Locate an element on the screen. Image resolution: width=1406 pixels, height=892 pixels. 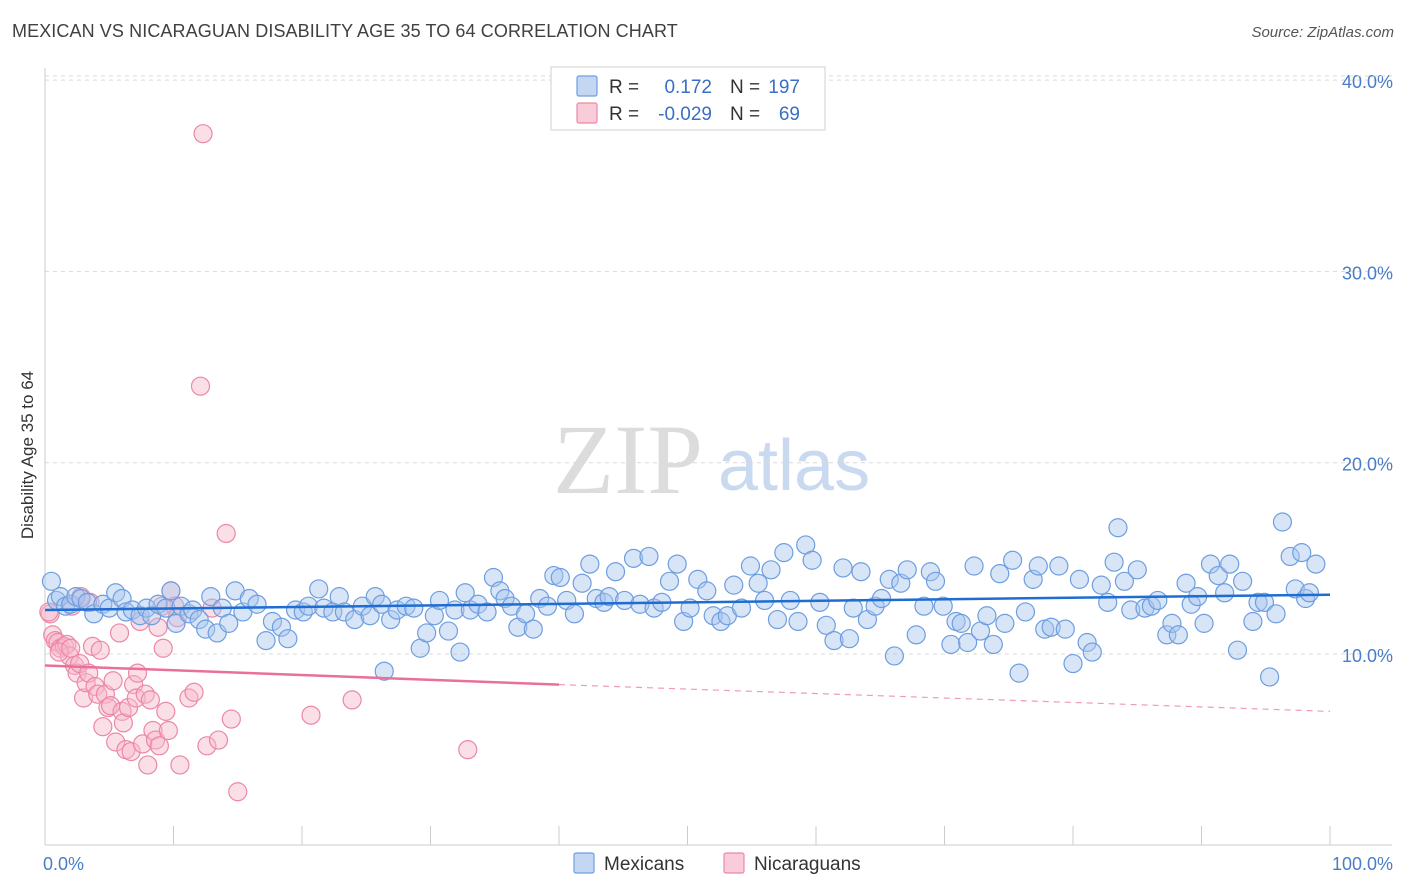
correlation-legend: R = 0.172 N = 197 R = -0.029 N = 69 is located at coordinates (688, 98).